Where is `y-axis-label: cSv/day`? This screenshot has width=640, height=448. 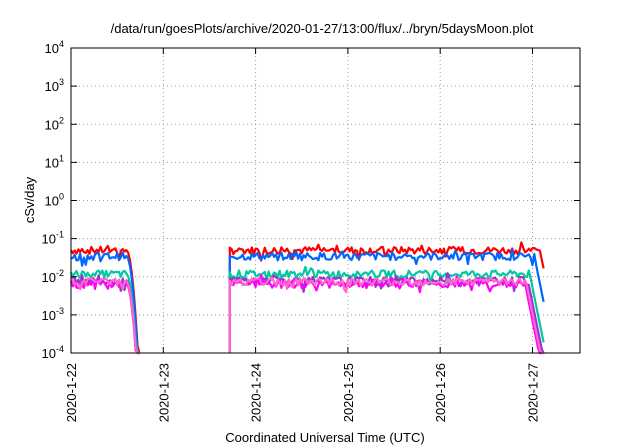 y-axis-label: cSv/day is located at coordinates (29, 199).